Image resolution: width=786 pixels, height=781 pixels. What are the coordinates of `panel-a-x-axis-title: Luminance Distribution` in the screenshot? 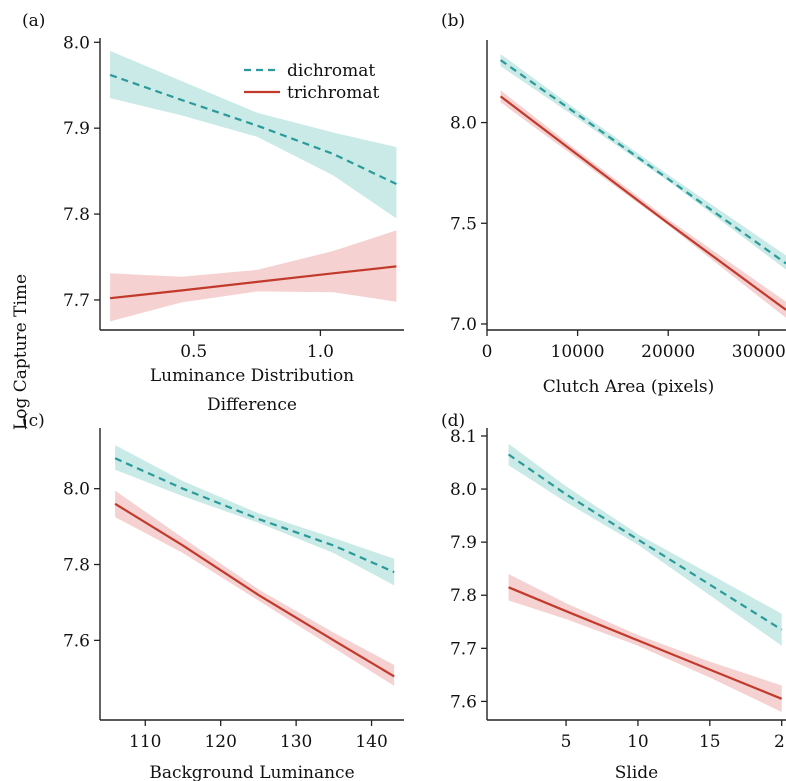 It's located at (252, 376).